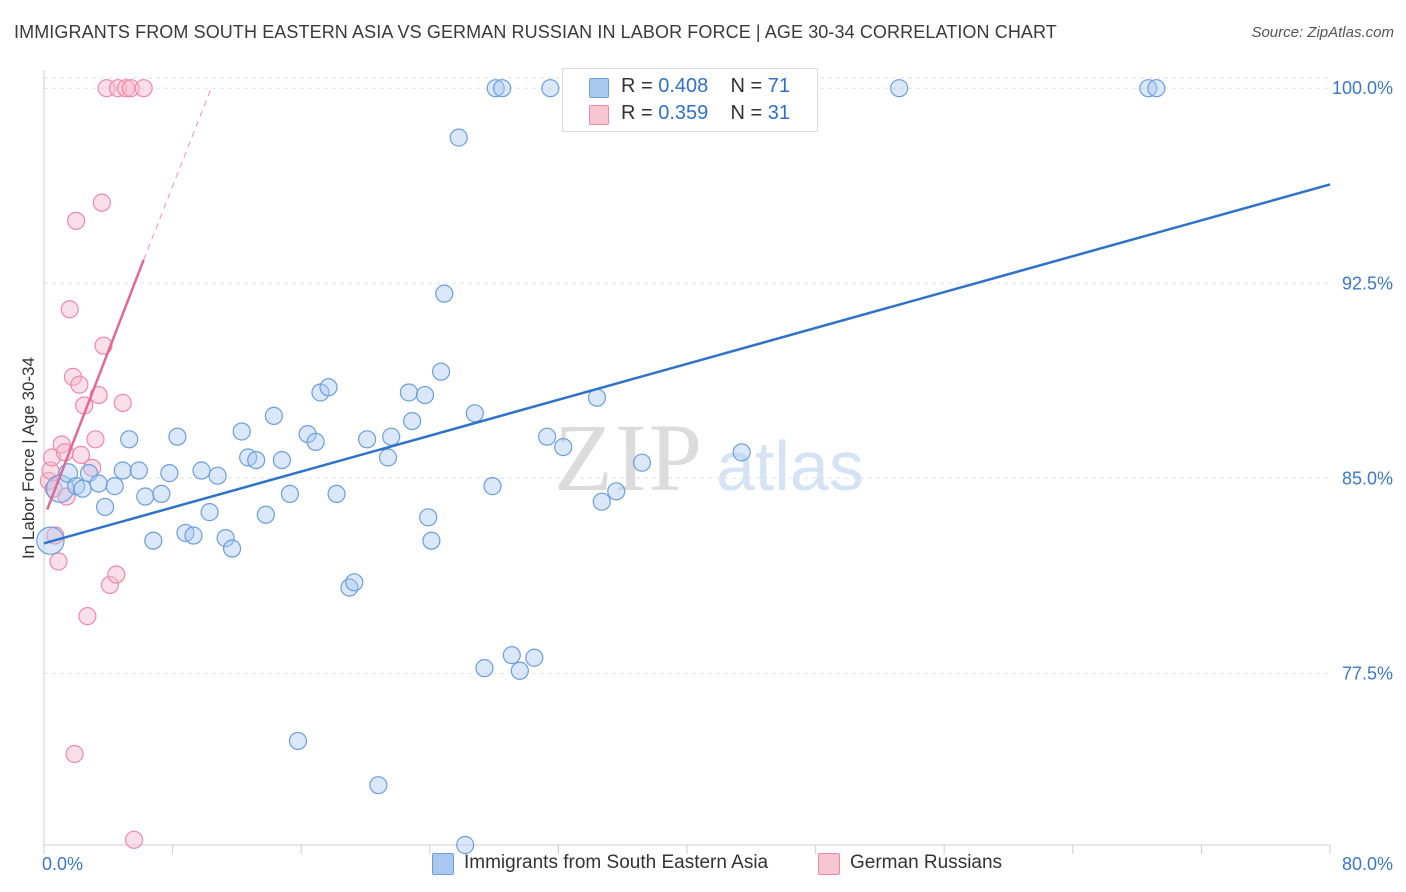  I want to click on watermark-atlas: atlas, so click(790, 466).